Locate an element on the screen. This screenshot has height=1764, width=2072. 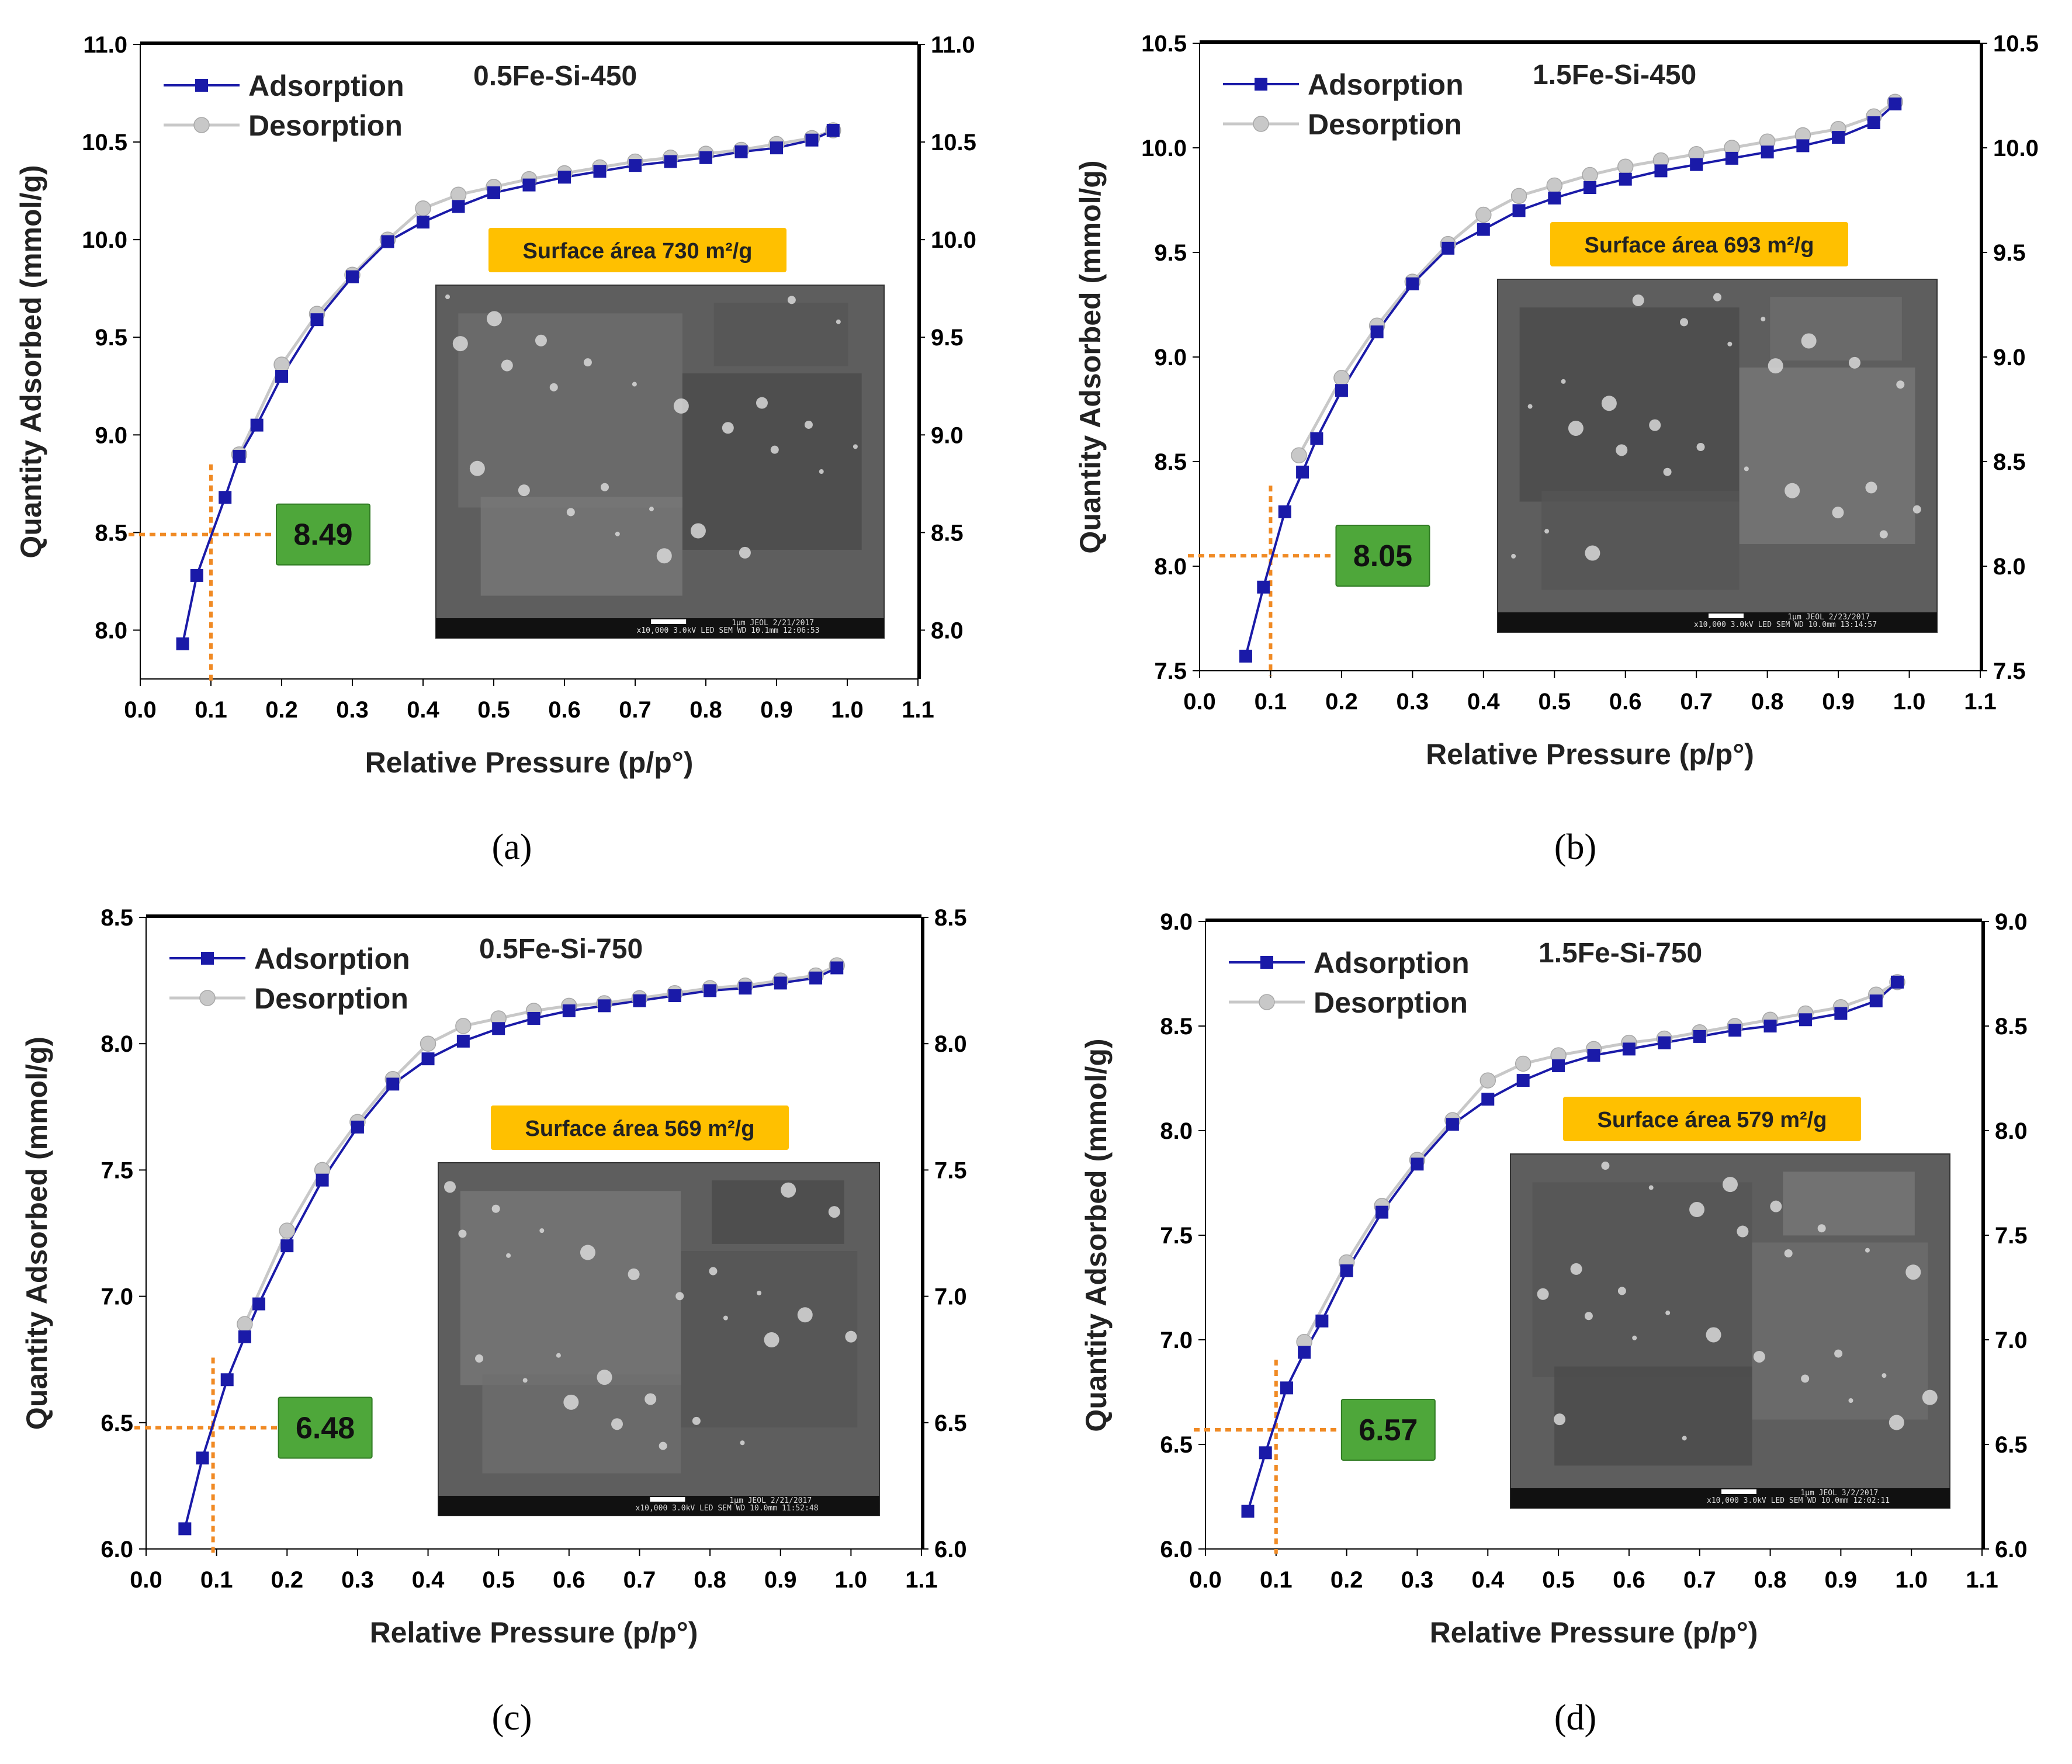
y-tick-label-left: 8.5 is located at coordinates (1176, 1026).